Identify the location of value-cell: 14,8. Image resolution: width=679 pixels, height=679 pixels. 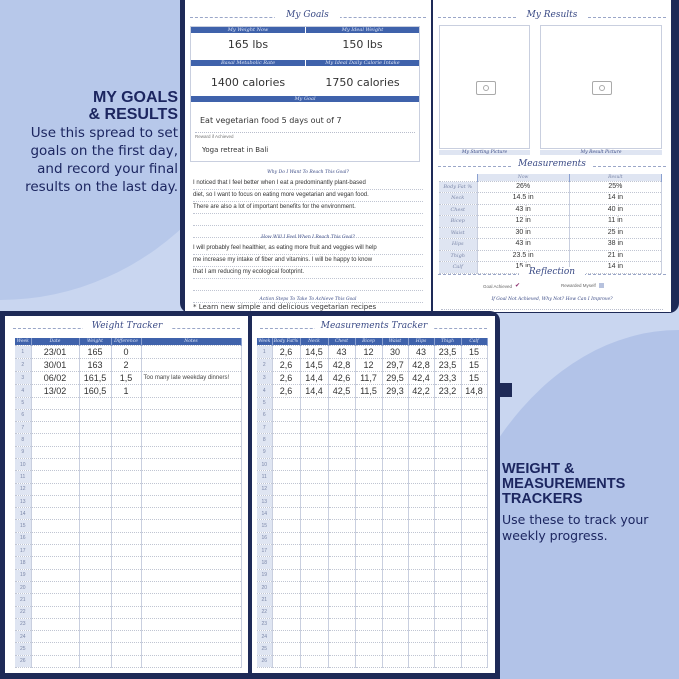
(474, 391).